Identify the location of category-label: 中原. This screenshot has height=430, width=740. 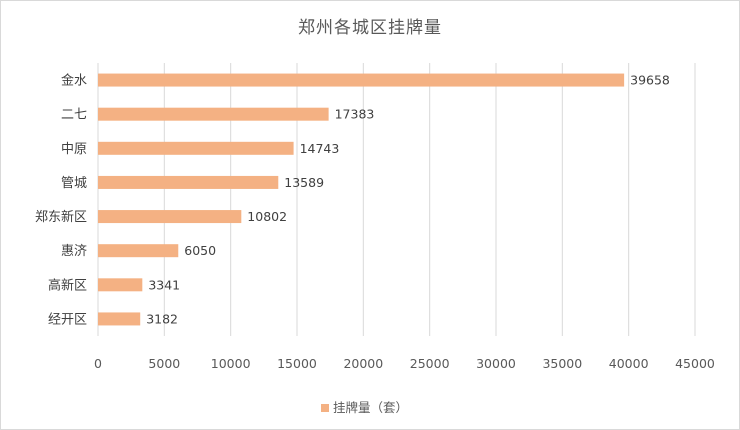
(74, 149).